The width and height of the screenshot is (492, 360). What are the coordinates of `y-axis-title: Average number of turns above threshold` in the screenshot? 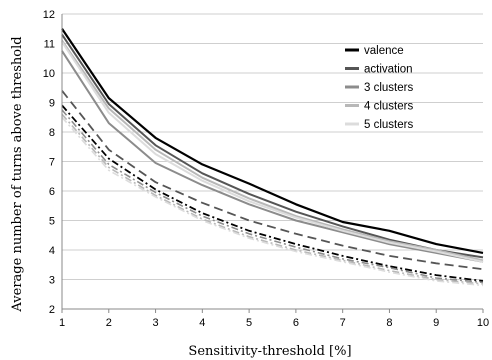 It's located at (17, 174).